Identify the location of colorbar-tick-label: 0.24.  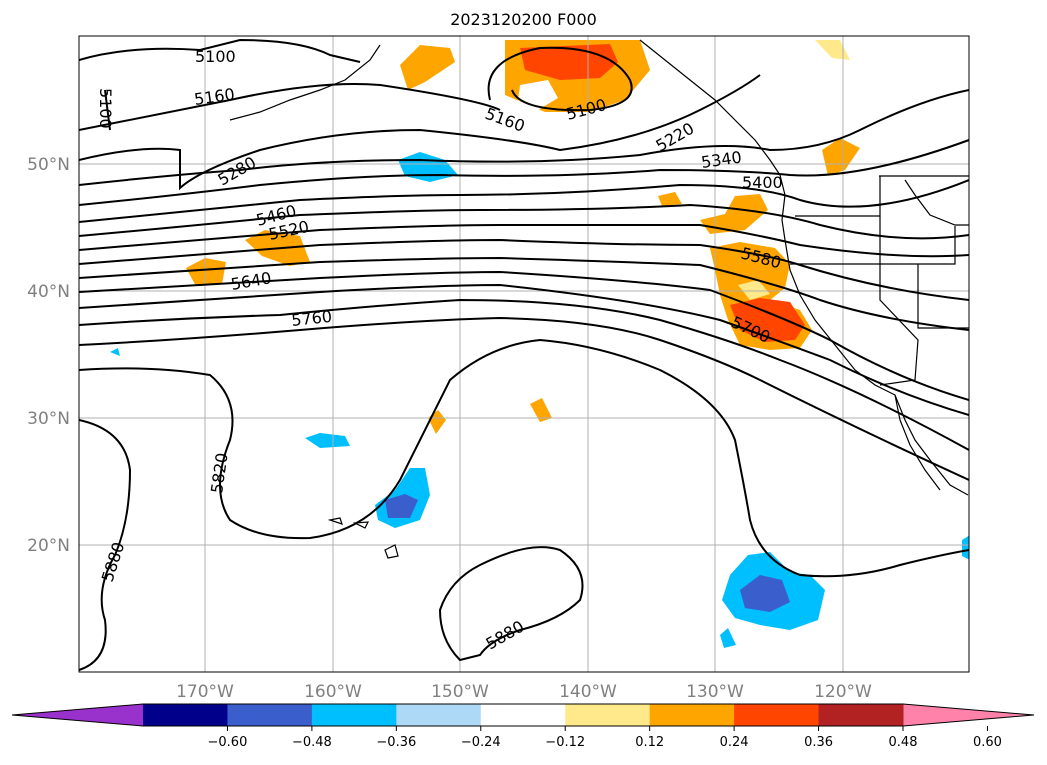
(734, 742).